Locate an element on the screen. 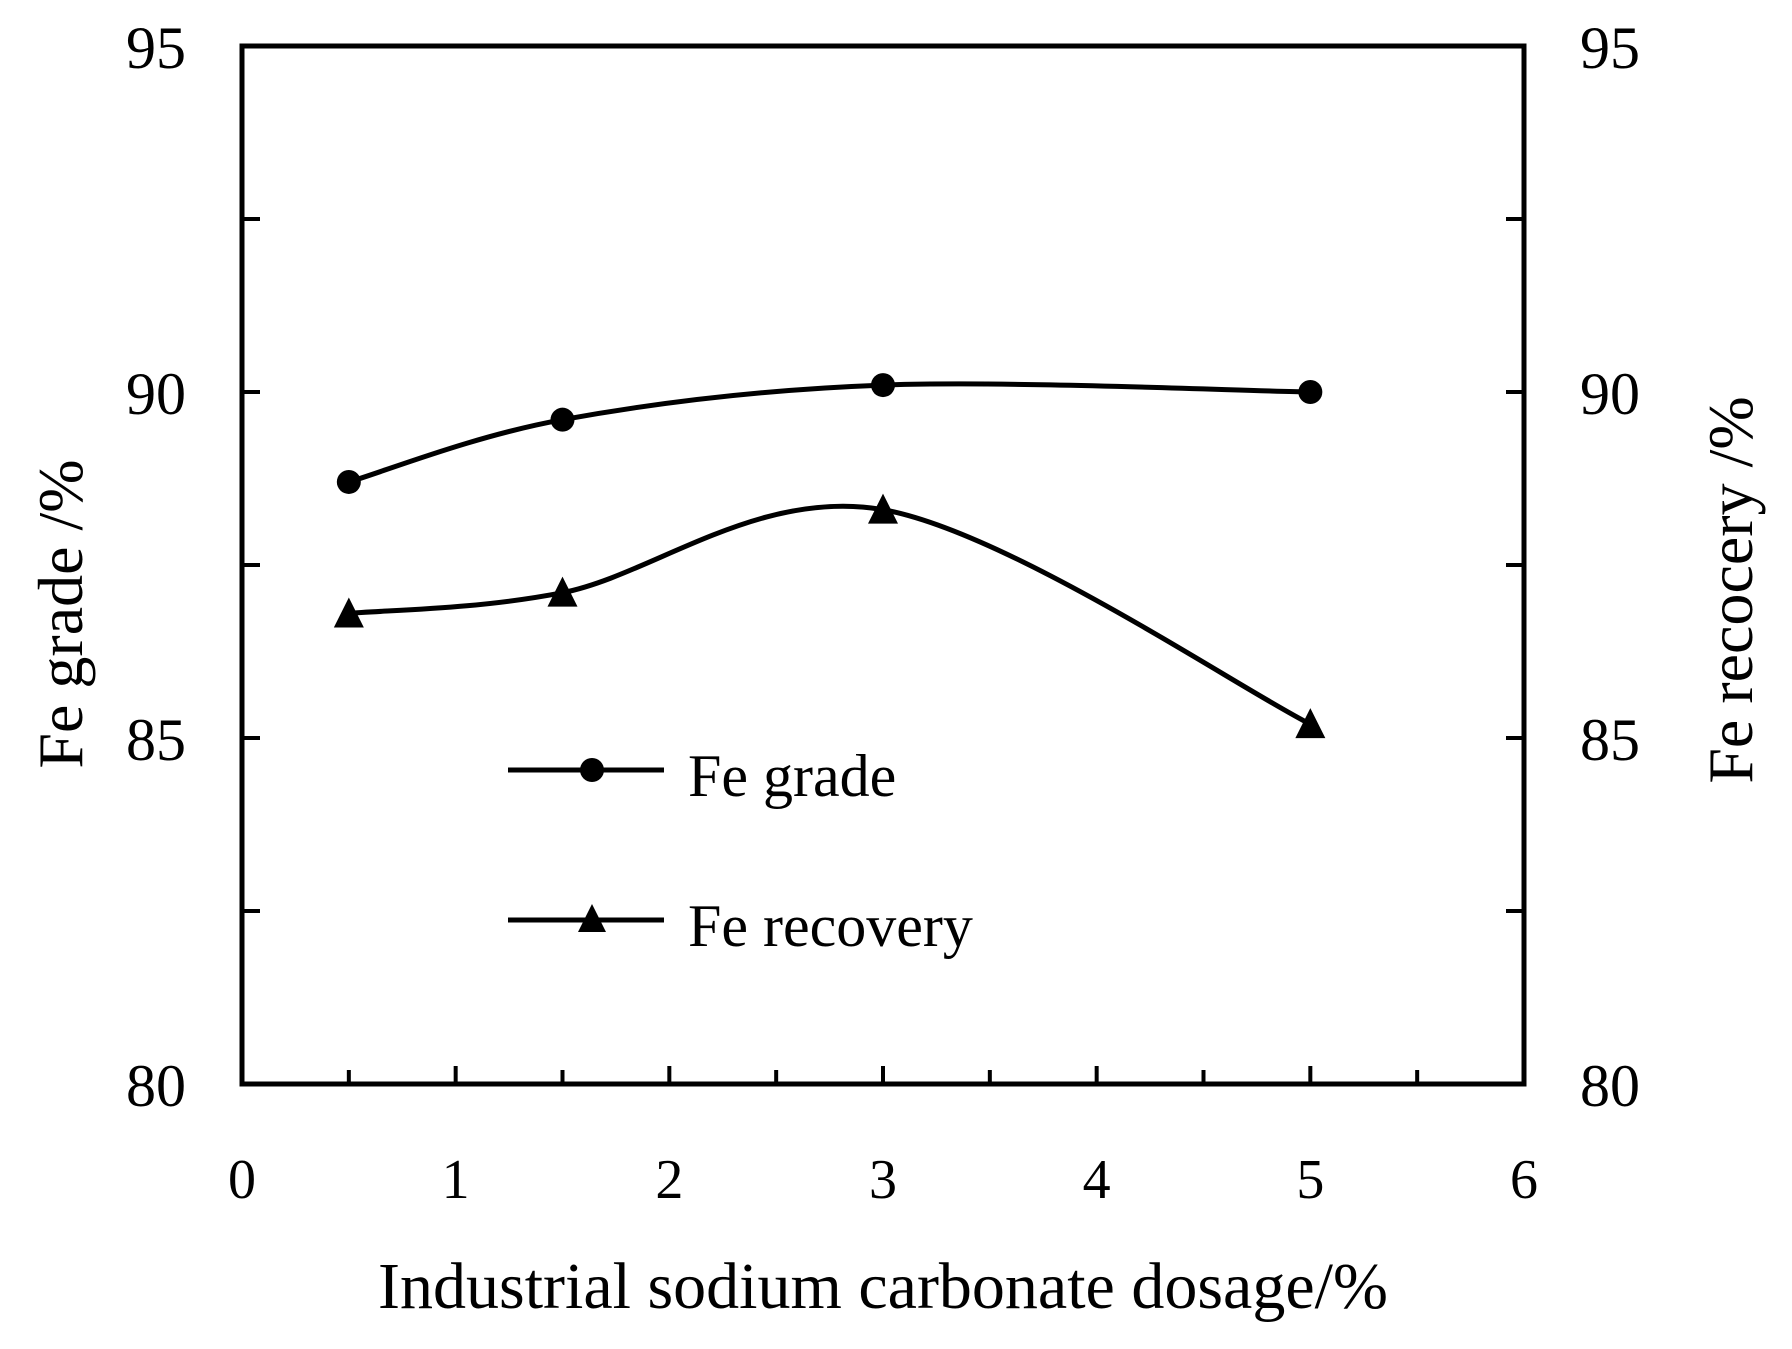  series-line-fe-recovery is located at coordinates (830, 615).